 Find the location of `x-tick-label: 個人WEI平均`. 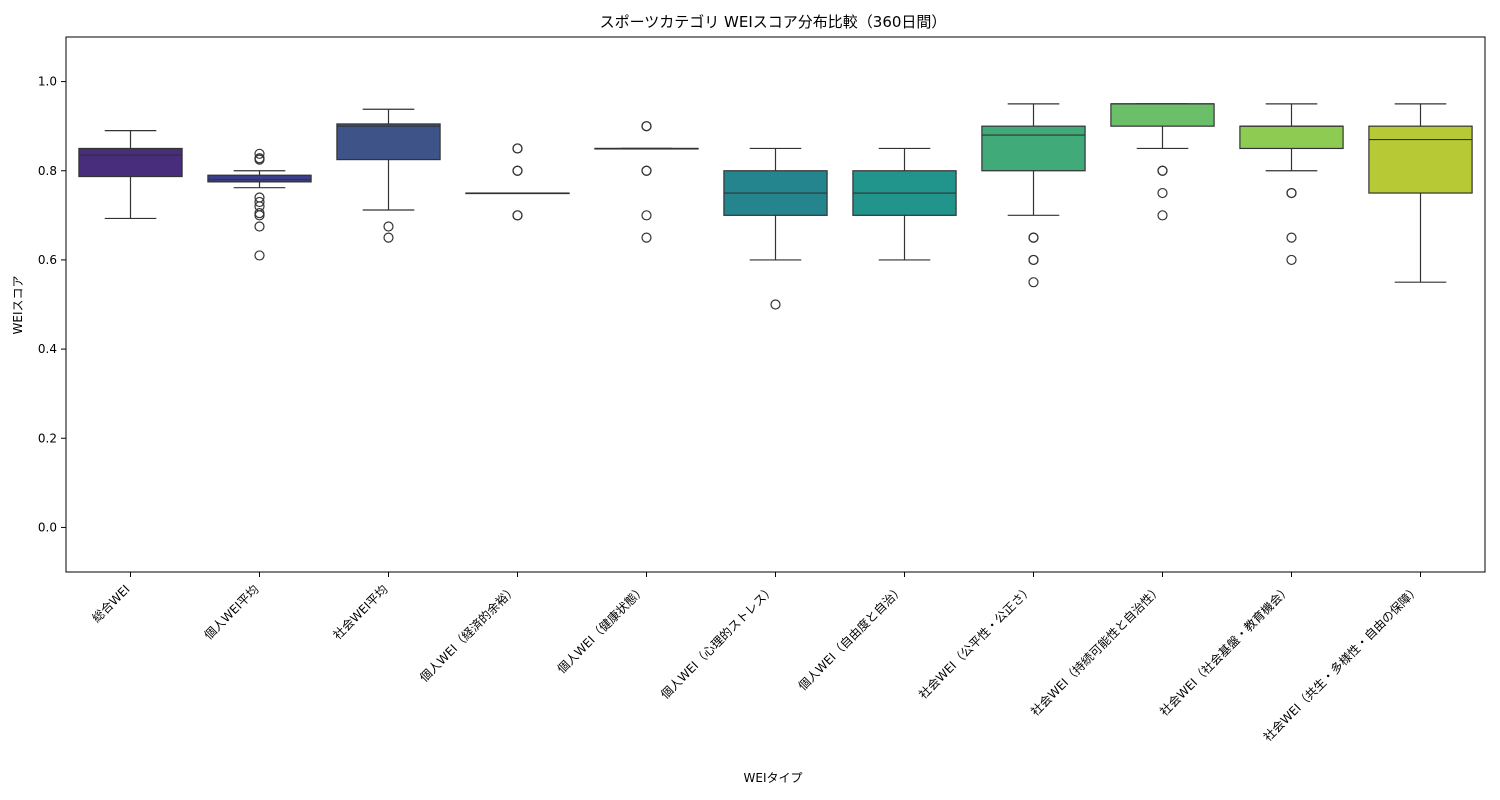

x-tick-label: 個人WEI平均 is located at coordinates (232, 612).